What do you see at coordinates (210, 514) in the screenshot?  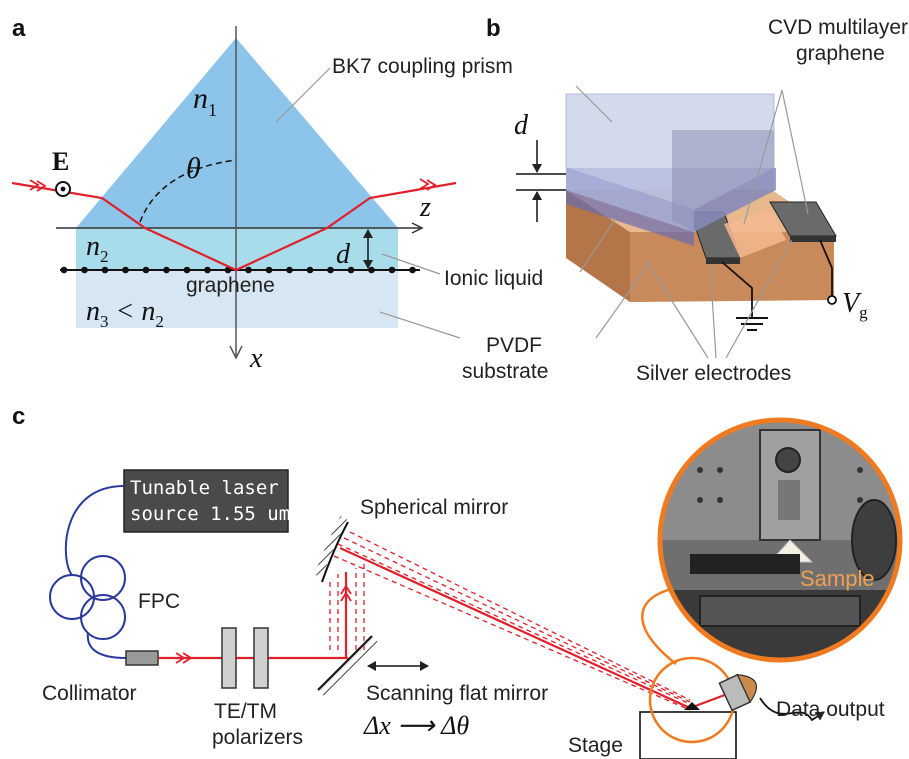 I see `laser-label-line2: source 1.55 um` at bounding box center [210, 514].